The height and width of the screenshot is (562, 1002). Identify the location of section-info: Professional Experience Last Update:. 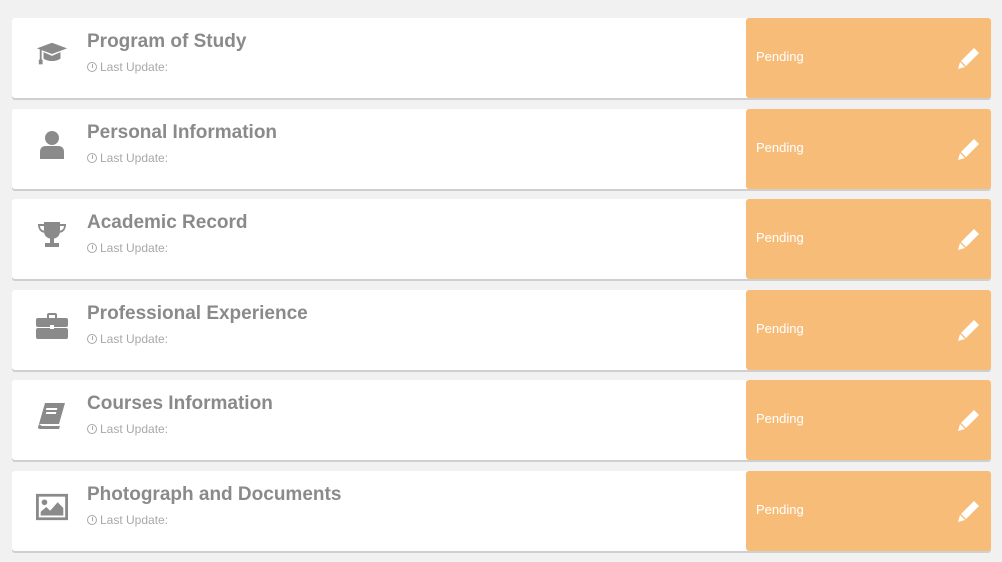
(379, 330).